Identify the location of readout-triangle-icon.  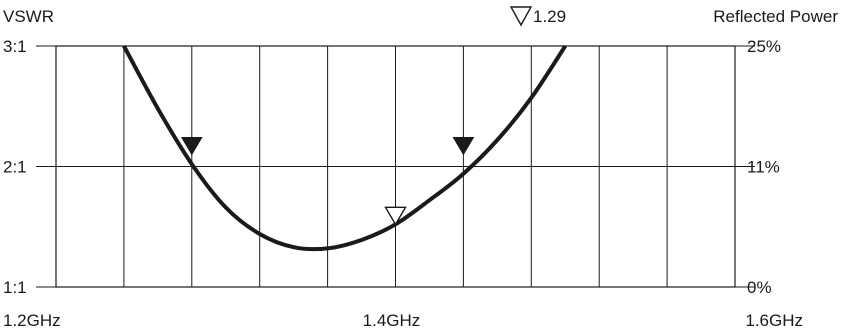
(521, 16).